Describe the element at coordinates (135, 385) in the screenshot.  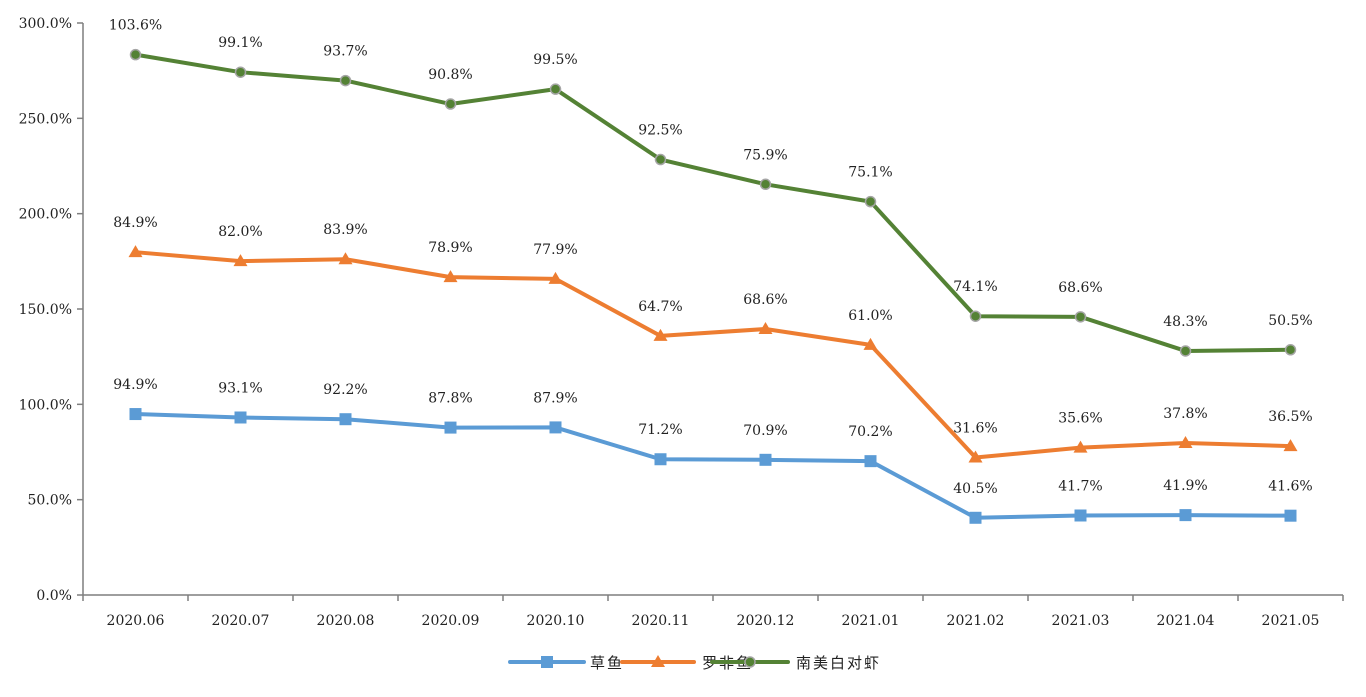
I see `data-label: 94.9%` at that location.